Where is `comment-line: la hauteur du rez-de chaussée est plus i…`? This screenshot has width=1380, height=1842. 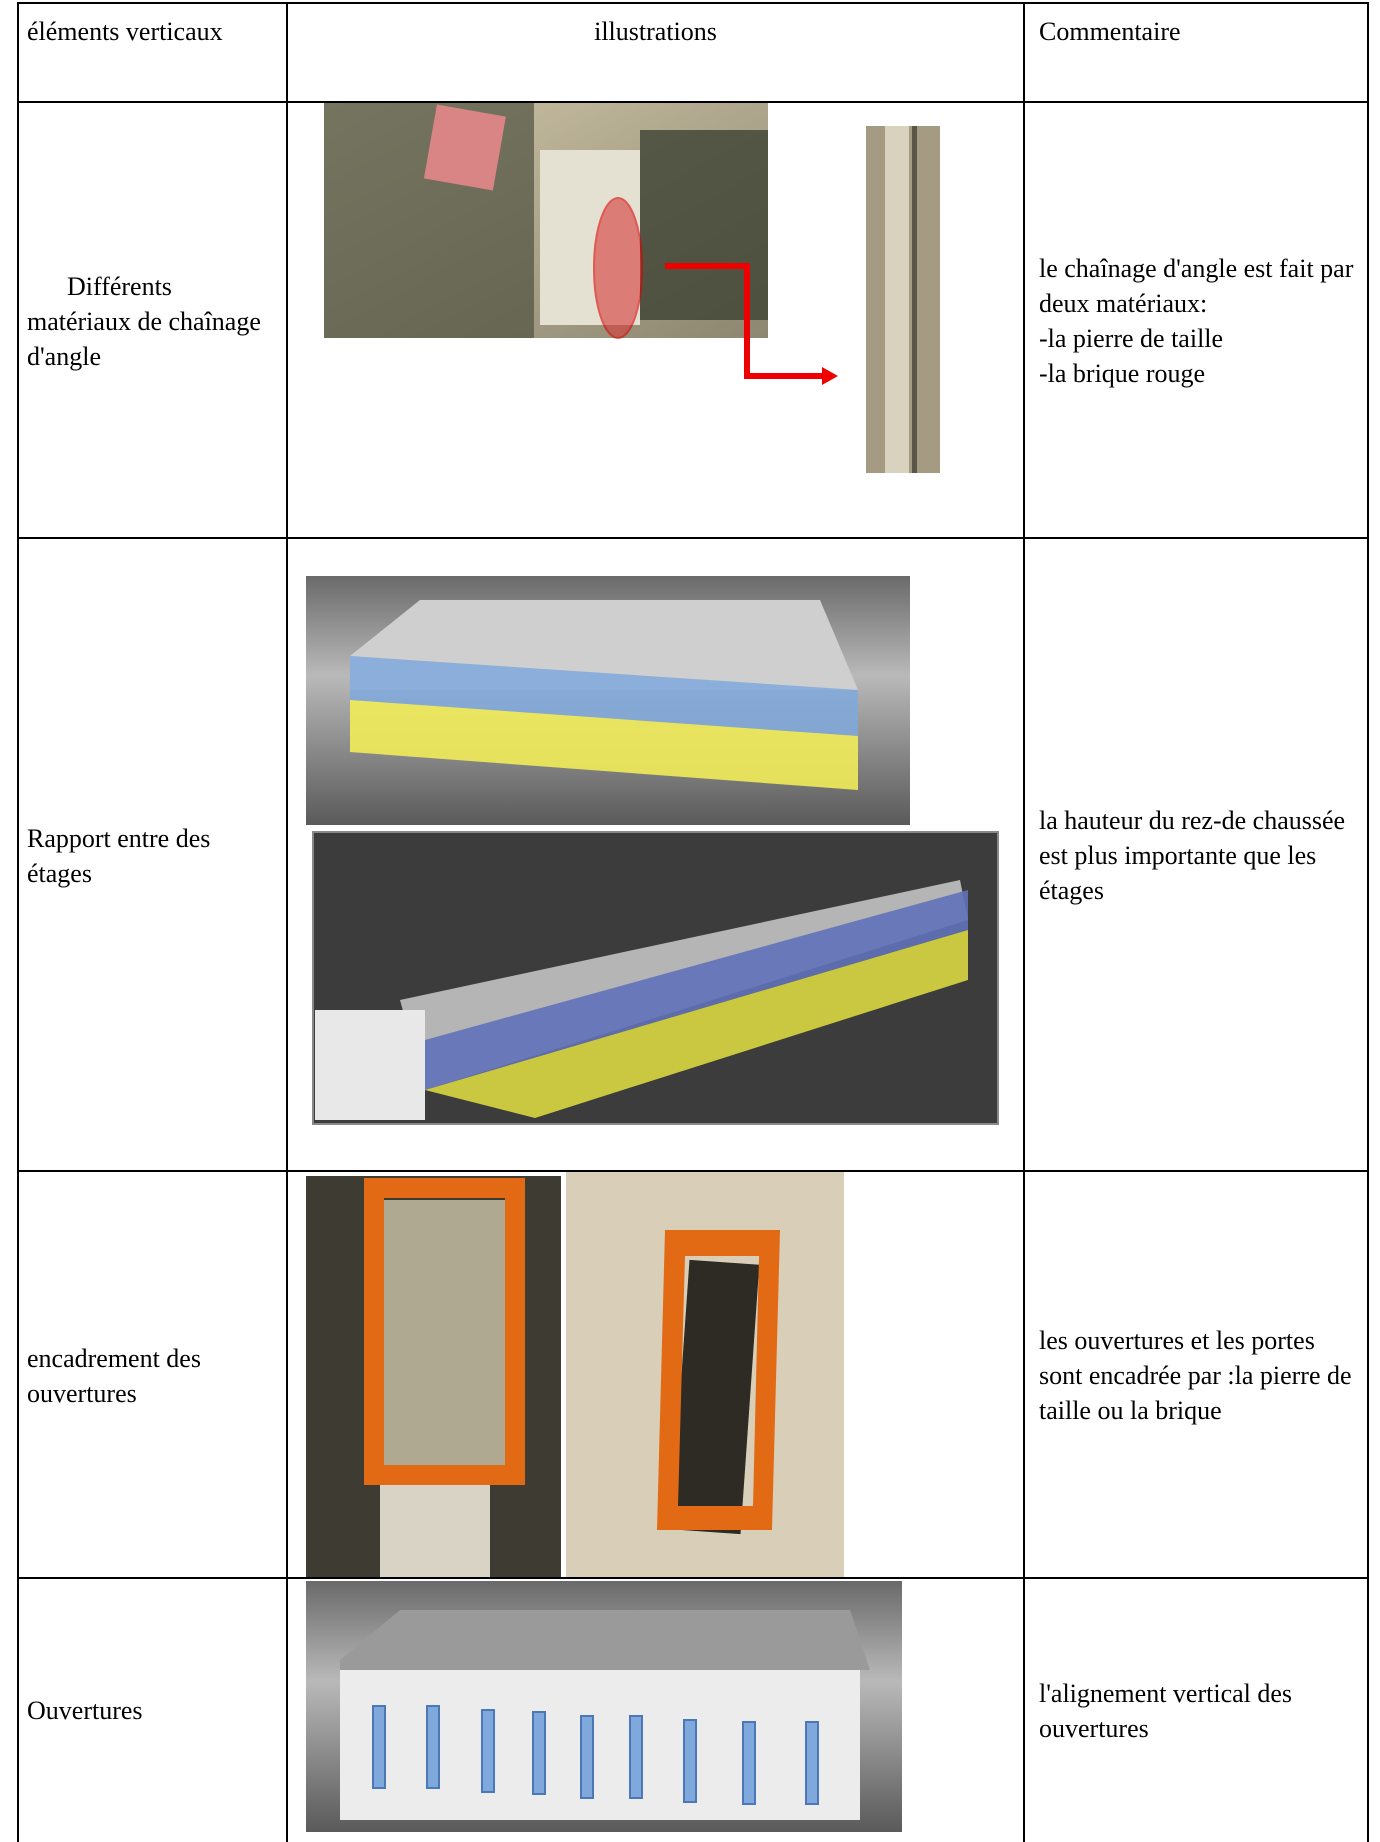
comment-line: la hauteur du rez-de chaussée est plus i… is located at coordinates (1192, 855).